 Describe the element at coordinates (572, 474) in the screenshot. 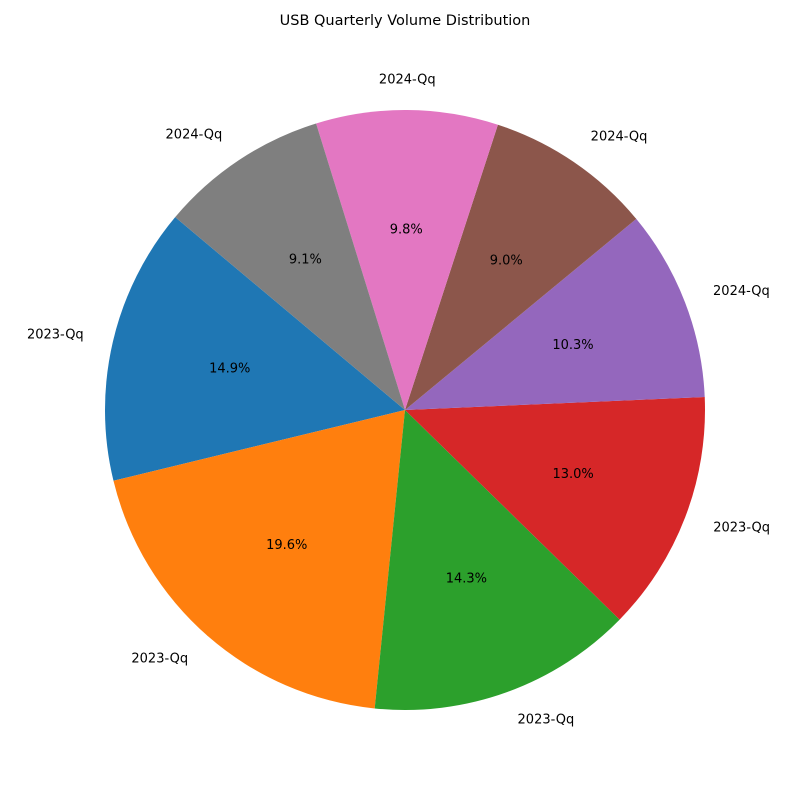

I see `slice-percent-label: 13.0%` at that location.